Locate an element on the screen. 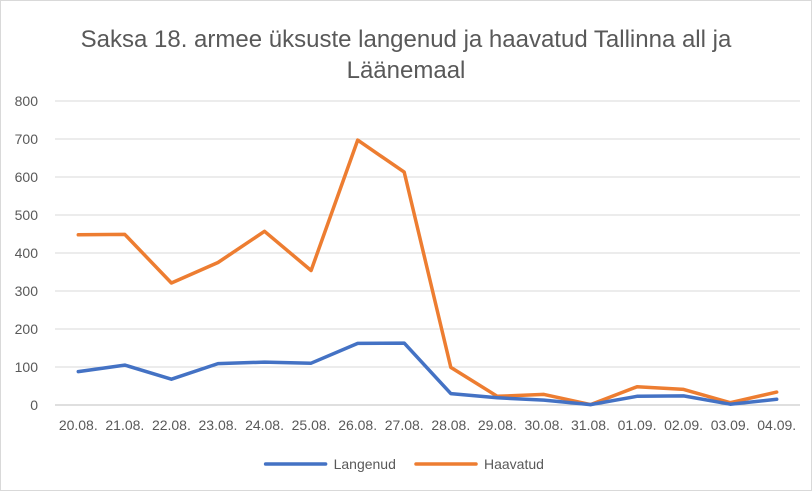 Image resolution: width=812 pixels, height=491 pixels. x-tick-label: 23.08. is located at coordinates (218, 425).